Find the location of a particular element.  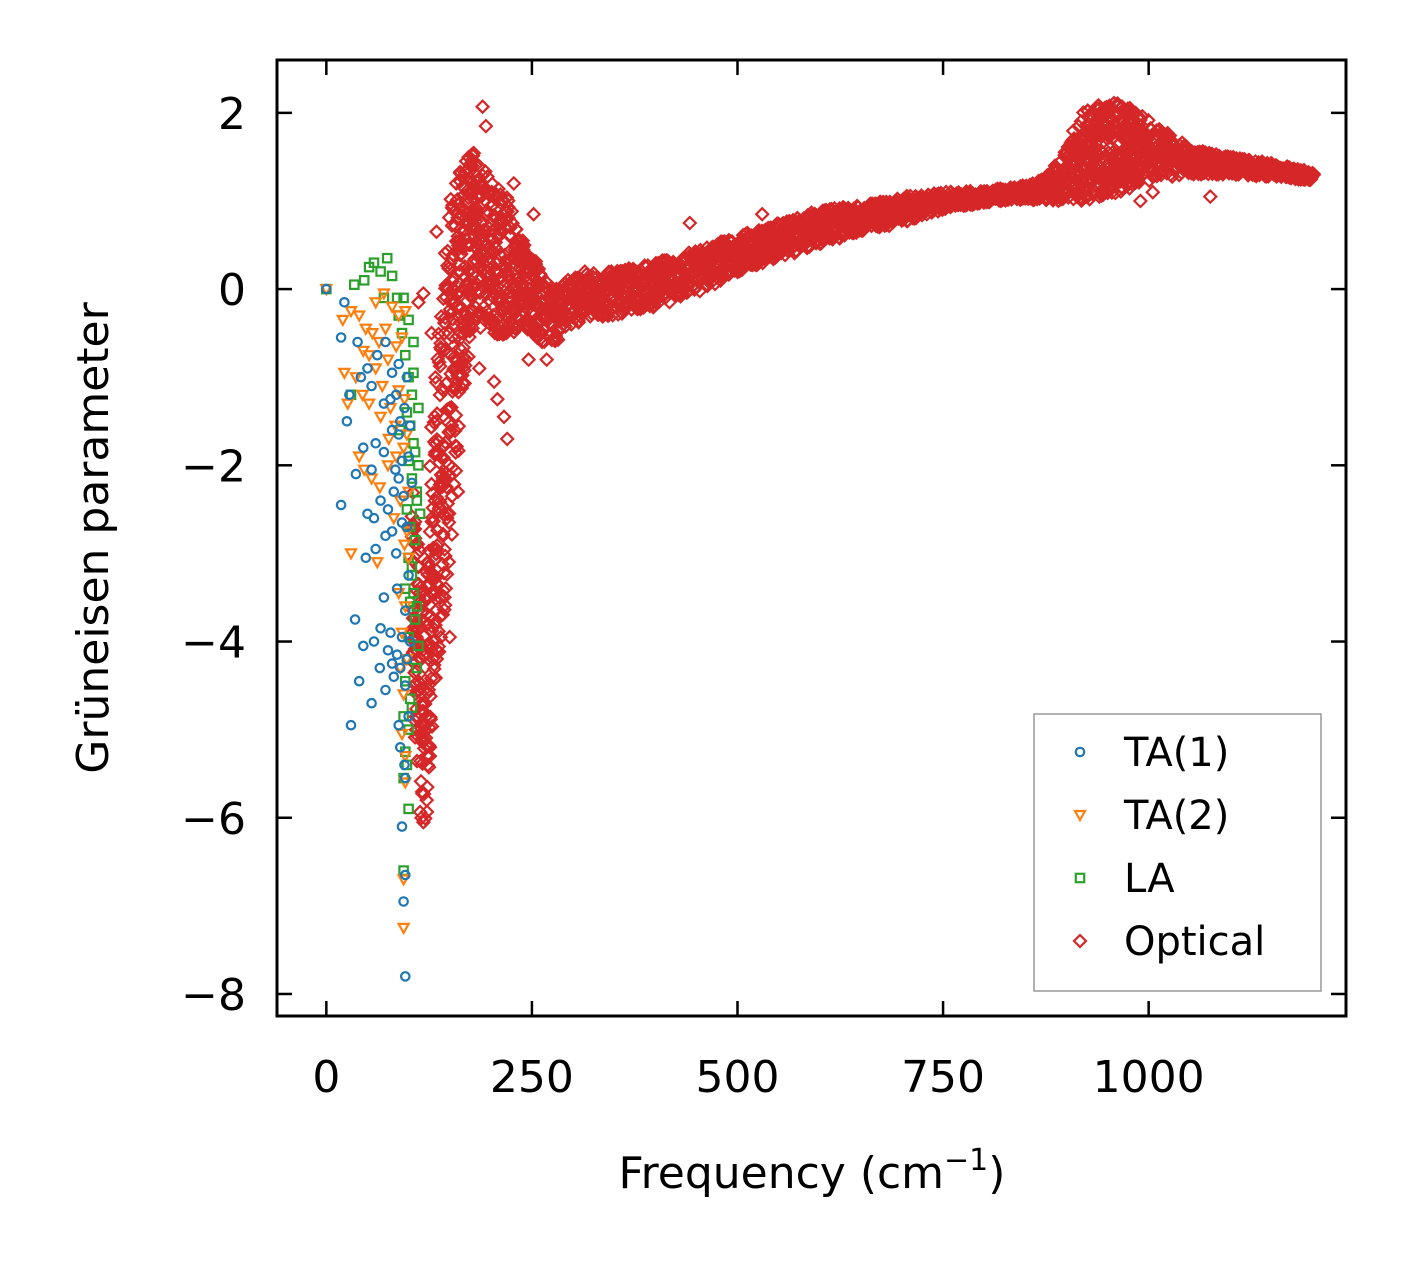

legend-item: TA(1) is located at coordinates (1151, 753).